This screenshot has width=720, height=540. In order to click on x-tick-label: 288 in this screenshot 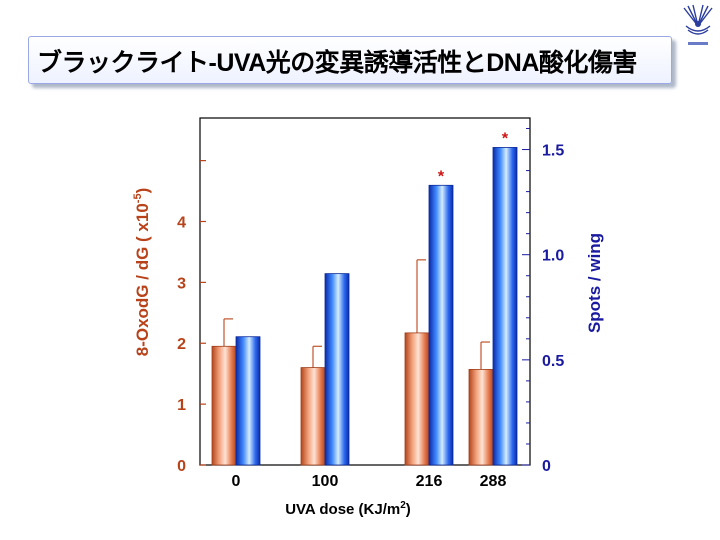, I will do `click(493, 481)`.